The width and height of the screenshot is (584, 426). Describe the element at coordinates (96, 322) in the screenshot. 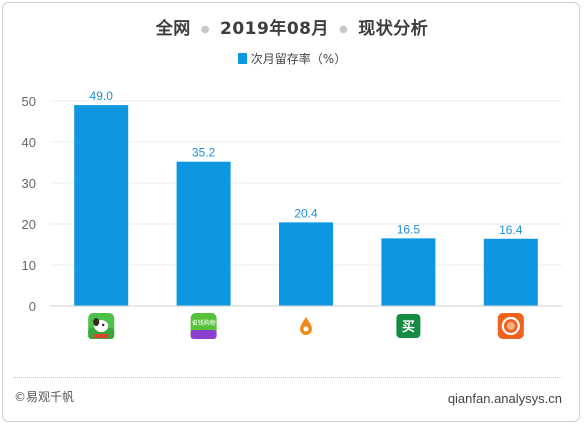

I see `dog-ear-icon` at that location.